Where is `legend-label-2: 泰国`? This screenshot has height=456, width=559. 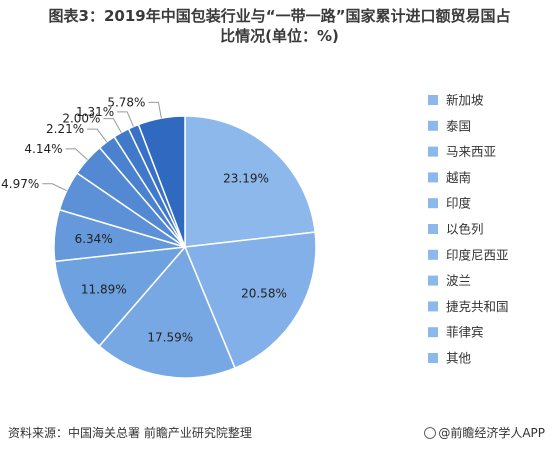 legend-label-2: 泰国 is located at coordinates (458, 125).